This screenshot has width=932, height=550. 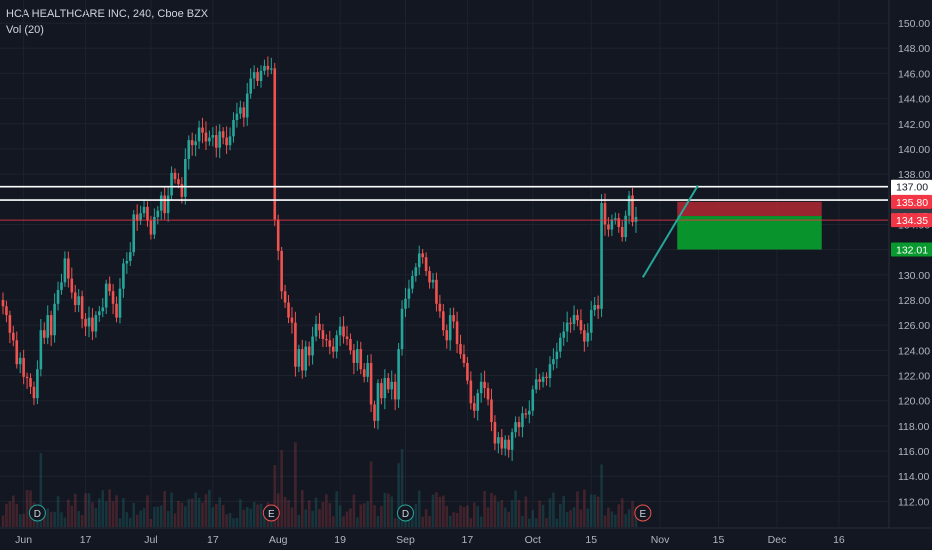 I want to click on stop-loss-zone, so click(x=749, y=209).